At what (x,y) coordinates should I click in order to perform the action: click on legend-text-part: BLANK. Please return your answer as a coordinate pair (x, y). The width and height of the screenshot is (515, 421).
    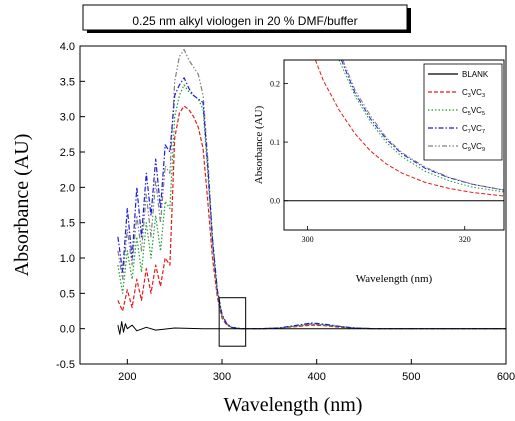
    Looking at the image, I should click on (475, 74).